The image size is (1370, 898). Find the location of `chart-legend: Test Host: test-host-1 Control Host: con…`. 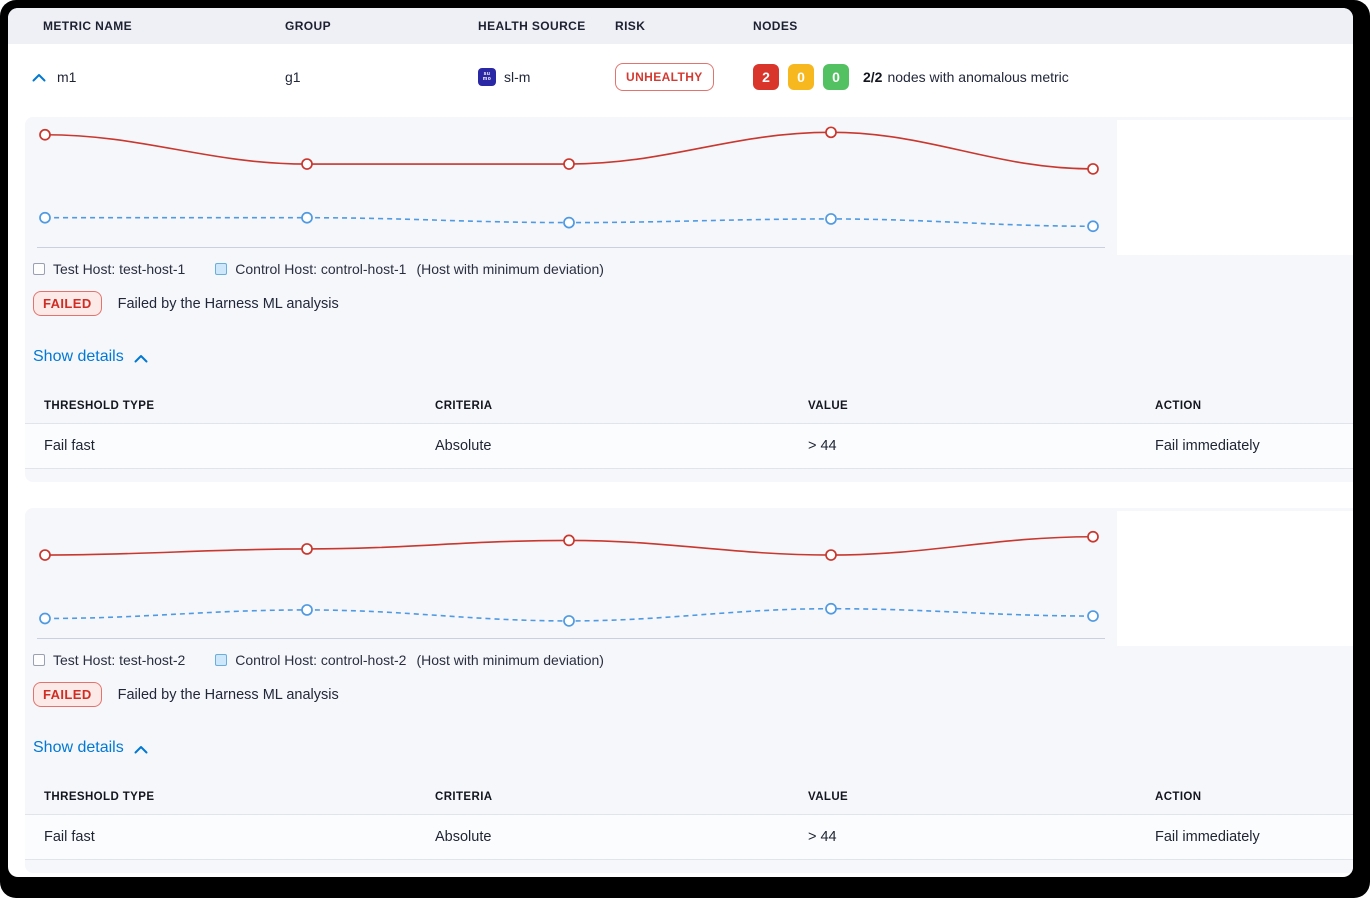

chart-legend: Test Host: test-host-1 Control Host: con… is located at coordinates (693, 269).